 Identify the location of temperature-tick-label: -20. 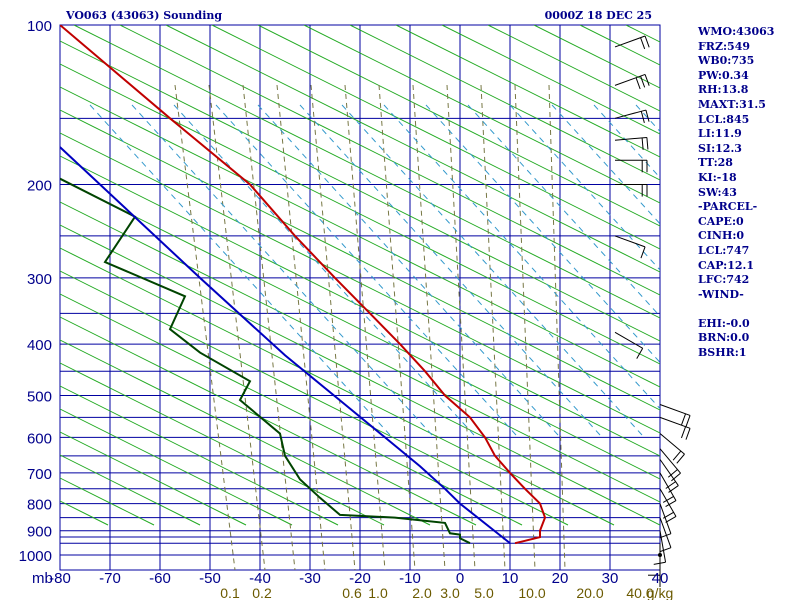
(360, 578).